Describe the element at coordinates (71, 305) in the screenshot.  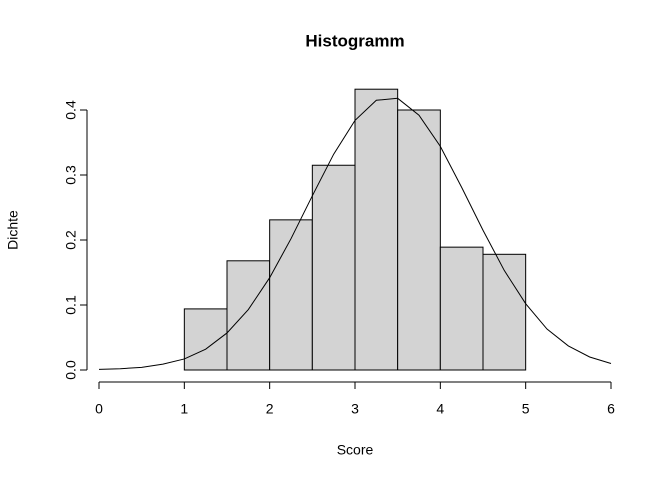
I see `y-tick-label: 0.1` at that location.